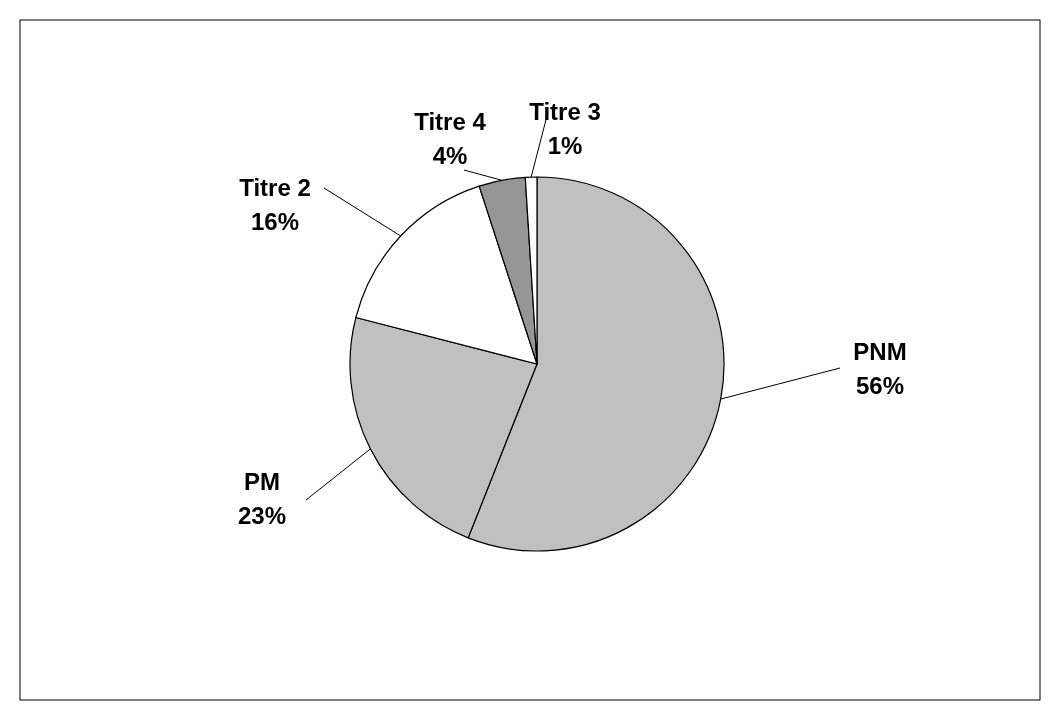 The image size is (1060, 720). What do you see at coordinates (275, 187) in the screenshot?
I see `slice-label: Titre 2` at bounding box center [275, 187].